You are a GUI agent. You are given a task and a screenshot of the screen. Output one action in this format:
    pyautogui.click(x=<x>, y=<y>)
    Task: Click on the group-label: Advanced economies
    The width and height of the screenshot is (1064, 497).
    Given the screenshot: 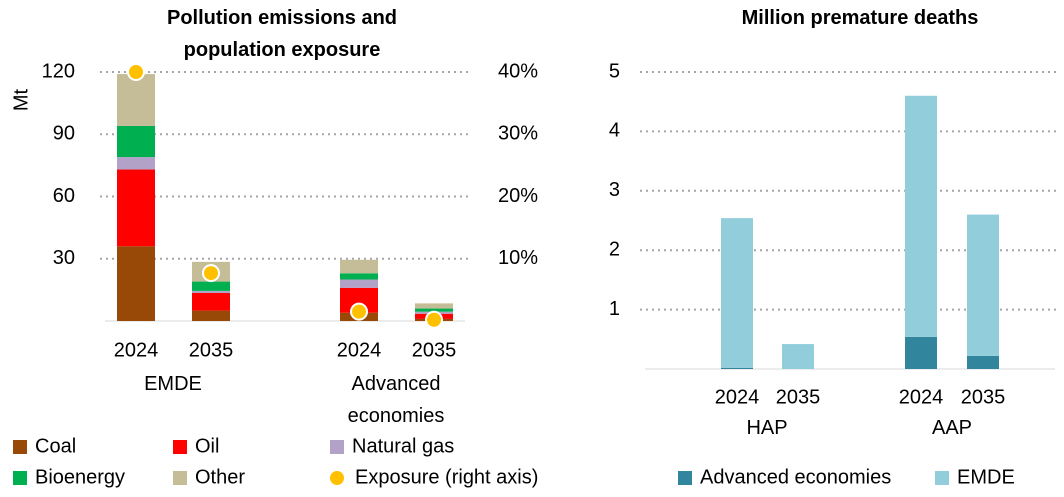 What is the action you would take?
    pyautogui.click(x=396, y=400)
    